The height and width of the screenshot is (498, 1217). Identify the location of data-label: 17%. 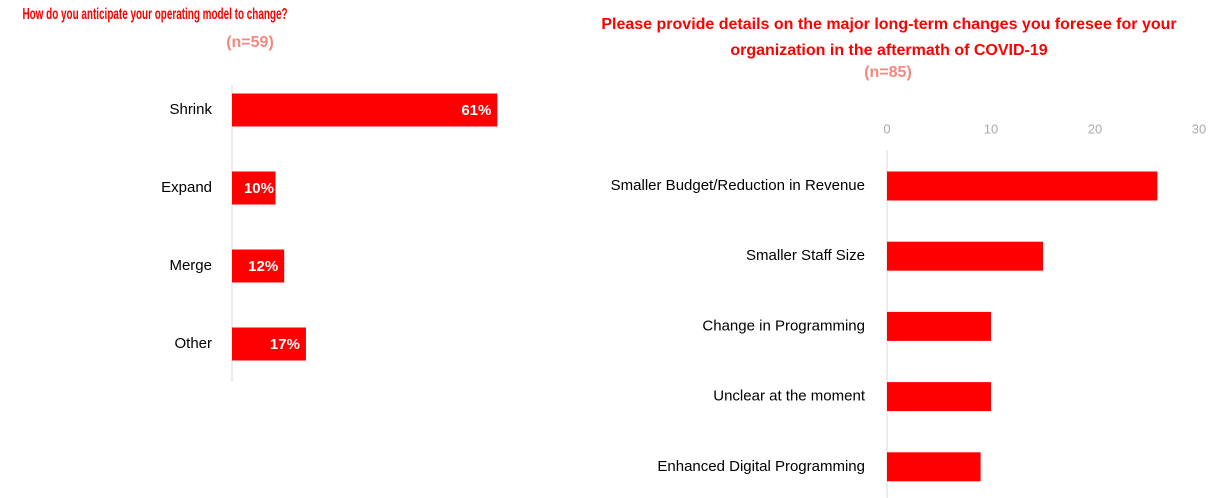
(285, 344).